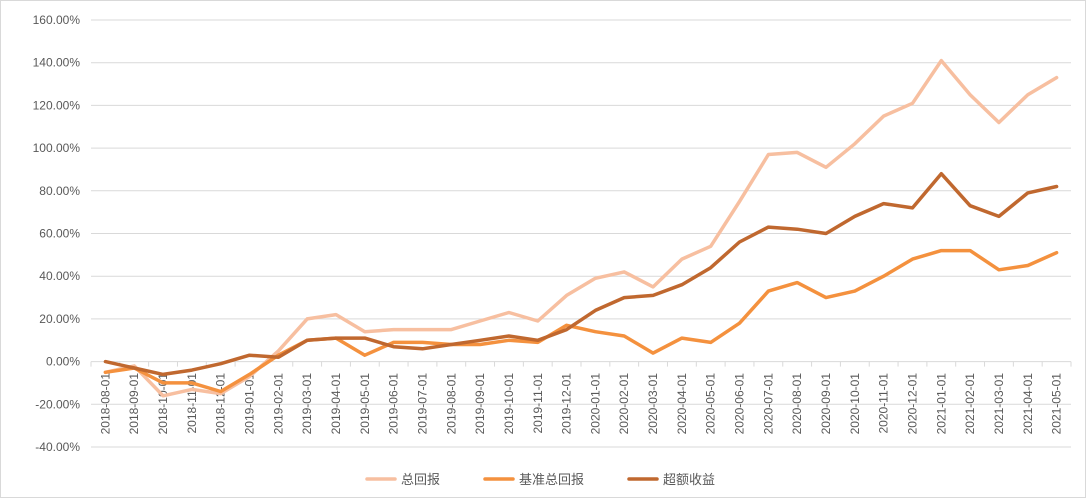 This screenshot has height=498, width=1086. What do you see at coordinates (336, 404) in the screenshot?
I see `x-tick-label: 2019-04-01` at bounding box center [336, 404].